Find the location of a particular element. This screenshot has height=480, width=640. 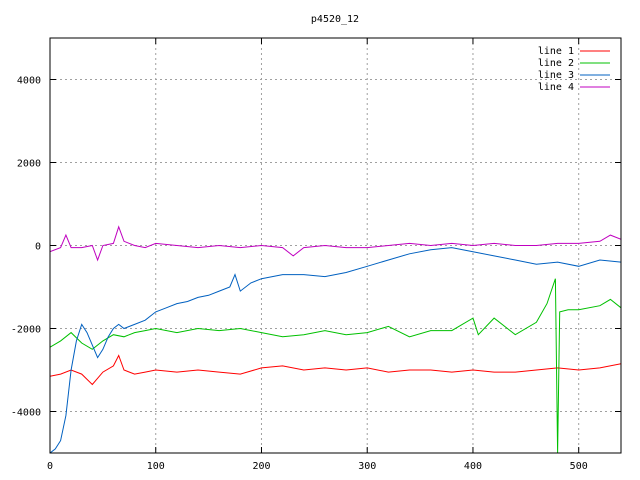

legend-label: line 4 is located at coordinates (556, 87).